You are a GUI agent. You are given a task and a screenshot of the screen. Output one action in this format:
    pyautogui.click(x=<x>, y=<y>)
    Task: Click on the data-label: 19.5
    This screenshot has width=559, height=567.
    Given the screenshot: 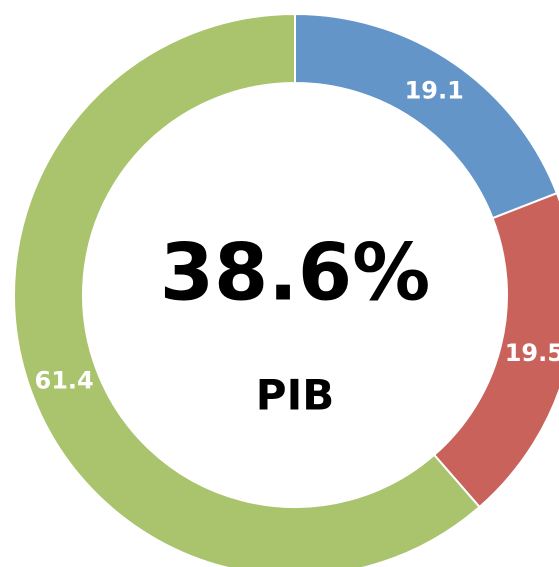 What is the action you would take?
    pyautogui.click(x=532, y=353)
    